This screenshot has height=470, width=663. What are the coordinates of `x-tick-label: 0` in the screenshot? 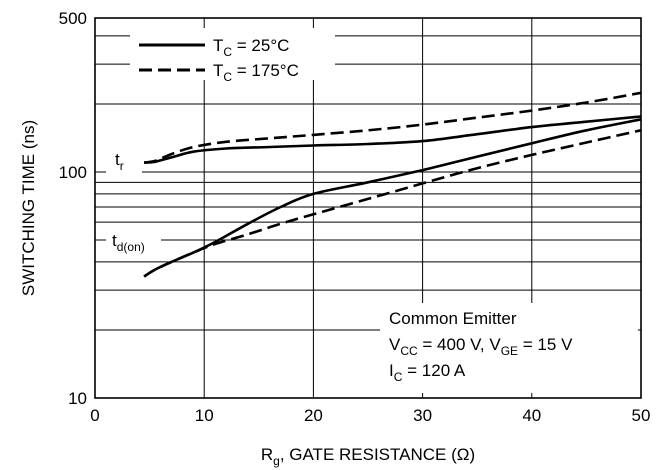 It's located at (94, 415).